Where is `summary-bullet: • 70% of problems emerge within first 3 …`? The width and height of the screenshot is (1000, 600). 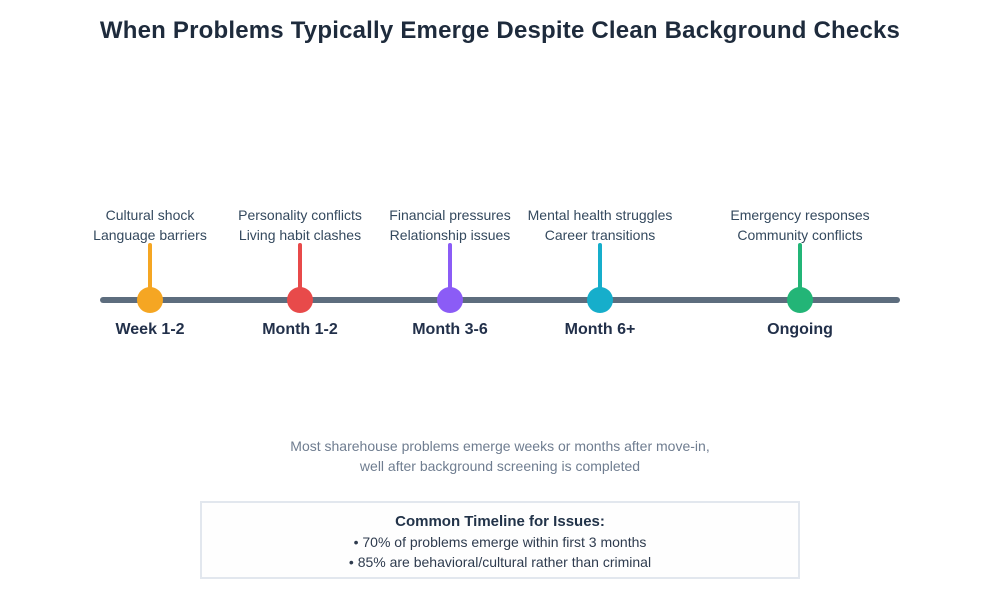
summary-bullet: • 70% of problems emerge within first 3 … is located at coordinates (500, 542).